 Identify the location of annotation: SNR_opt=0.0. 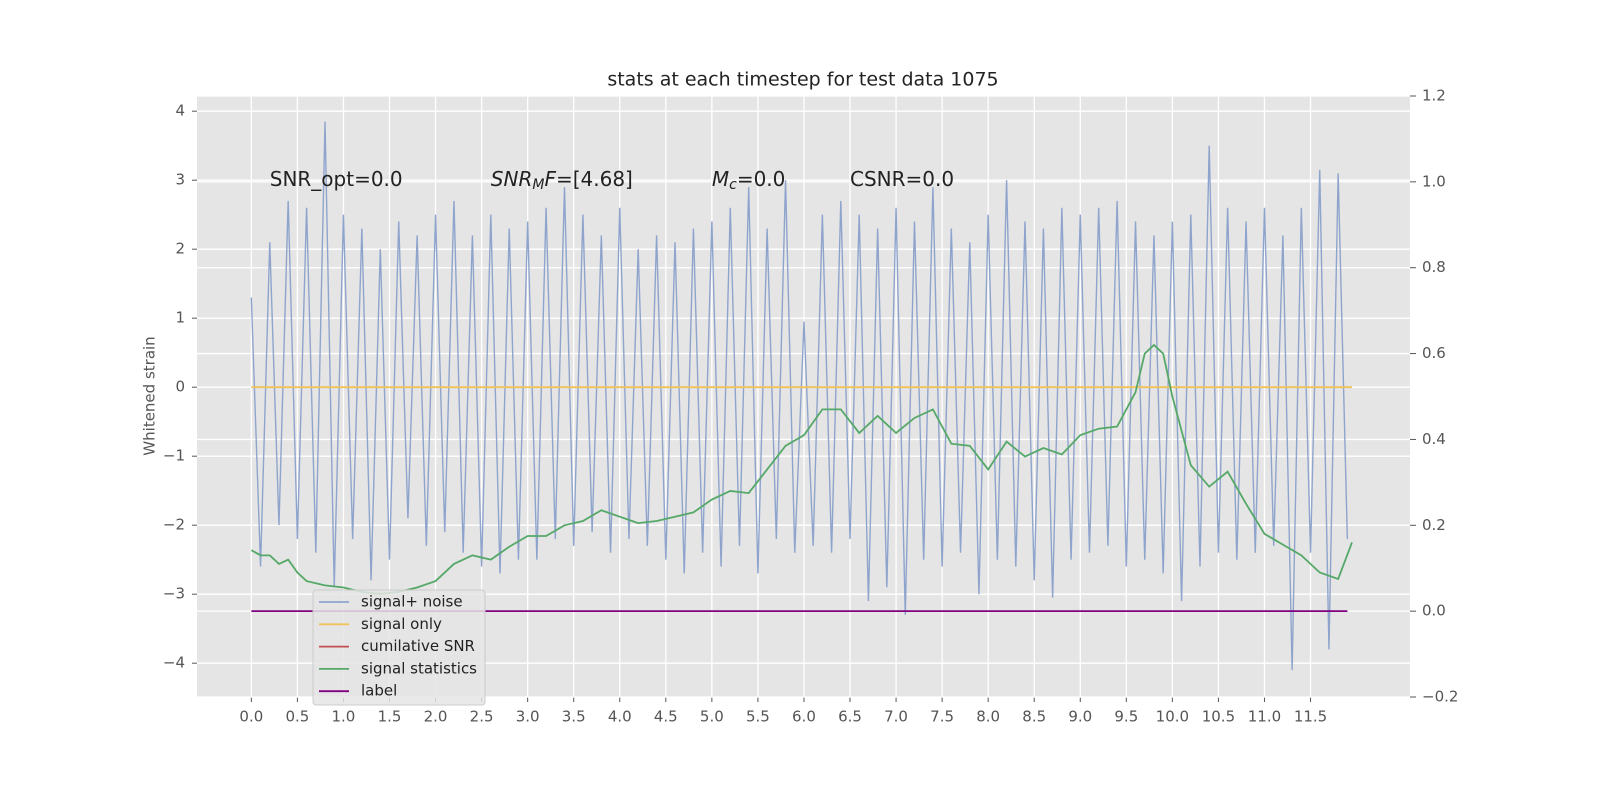
(336, 179).